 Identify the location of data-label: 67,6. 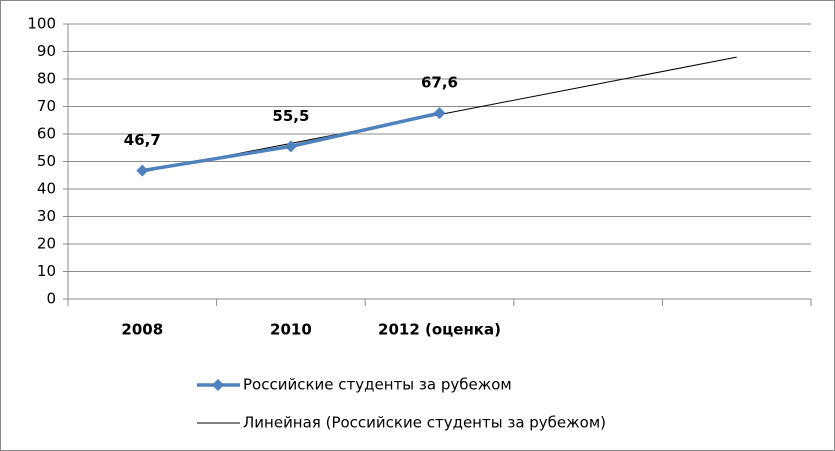
(439, 83).